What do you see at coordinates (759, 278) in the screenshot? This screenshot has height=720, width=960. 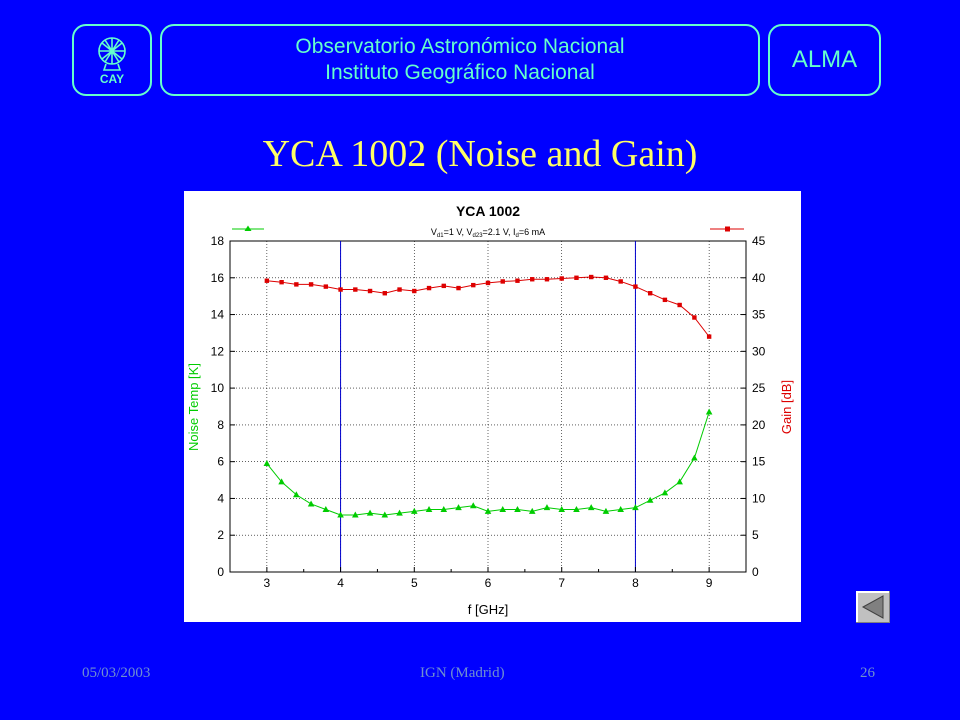 I see `y-right-tick-label: 40` at bounding box center [759, 278].